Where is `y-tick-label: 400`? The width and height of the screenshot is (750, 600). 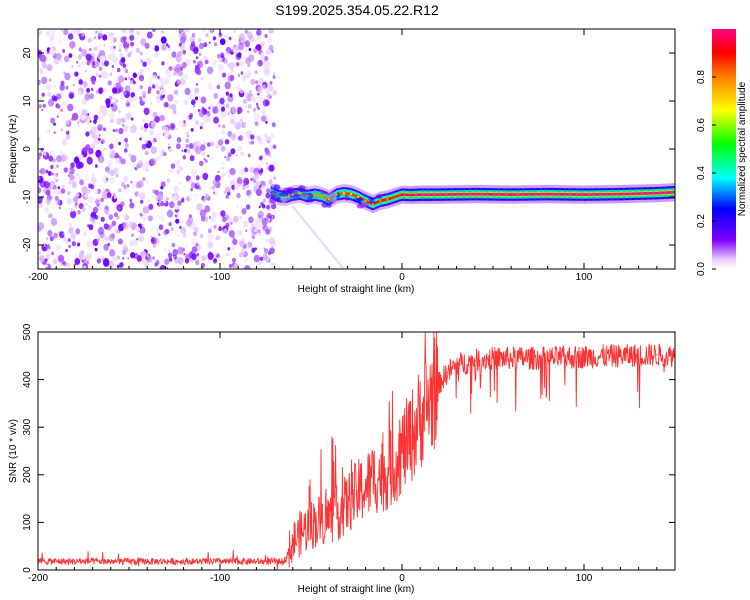
y-tick-label: 400 is located at coordinates (27, 379).